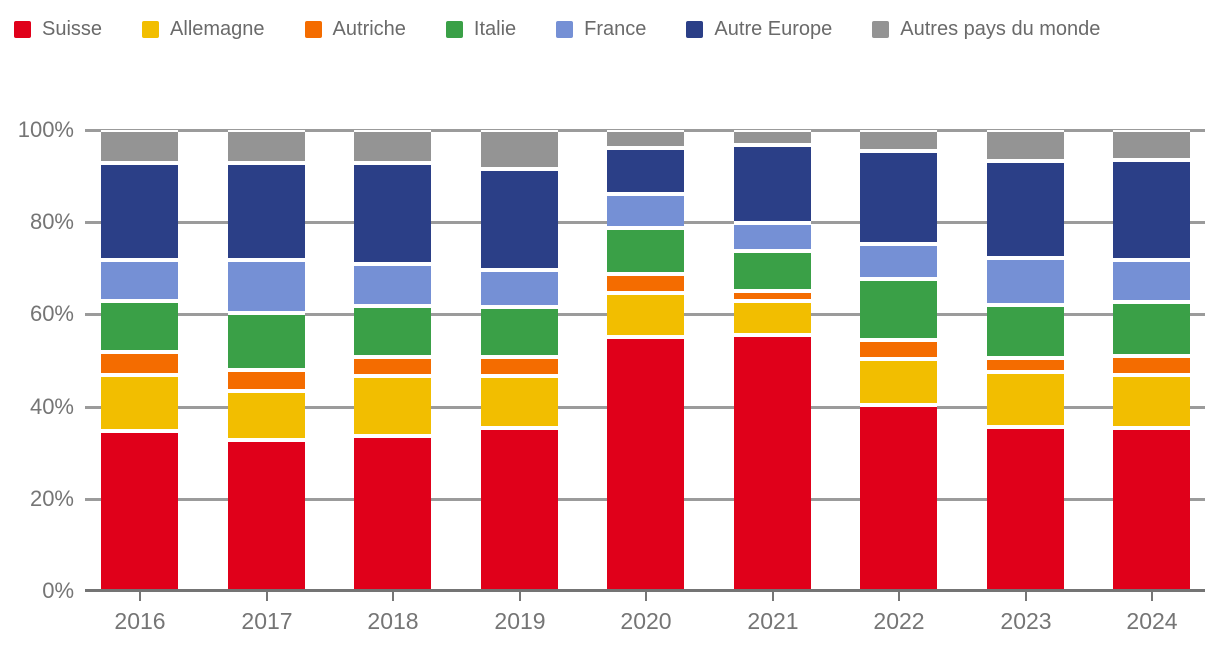  What do you see at coordinates (1025, 146) in the screenshot?
I see `bar-segment-2023-autres-pays-du-monde` at bounding box center [1025, 146].